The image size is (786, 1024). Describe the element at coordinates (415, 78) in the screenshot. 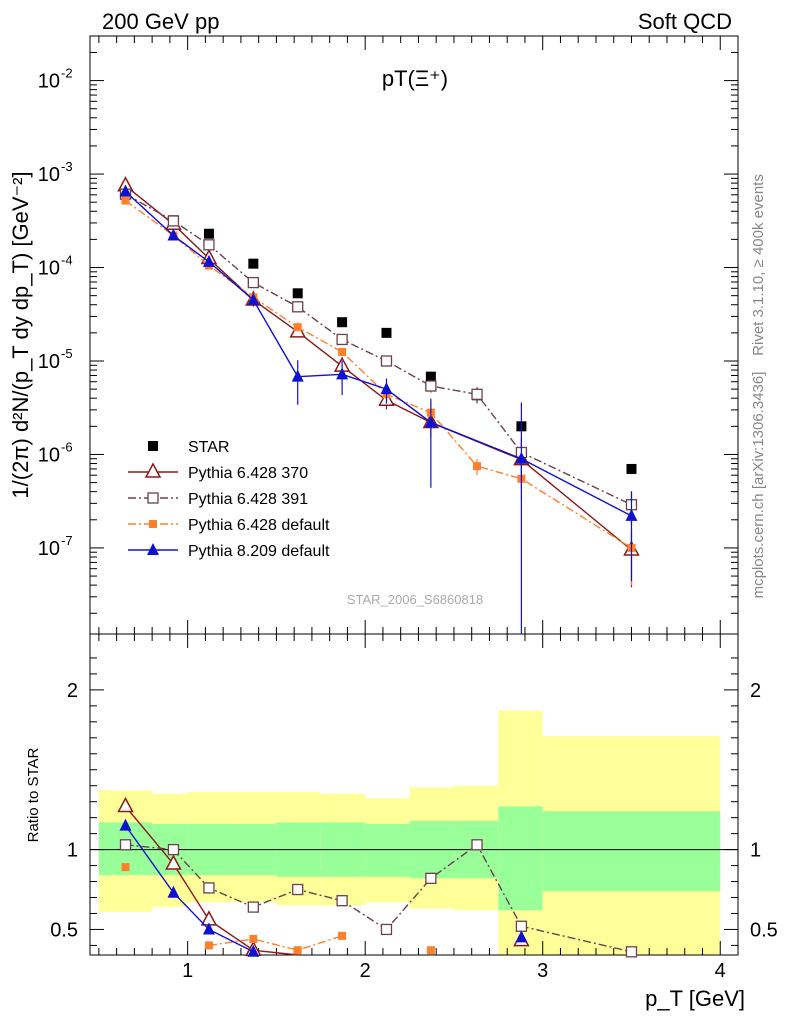

I see `chart-title: pT(Ξ⁺)` at that location.